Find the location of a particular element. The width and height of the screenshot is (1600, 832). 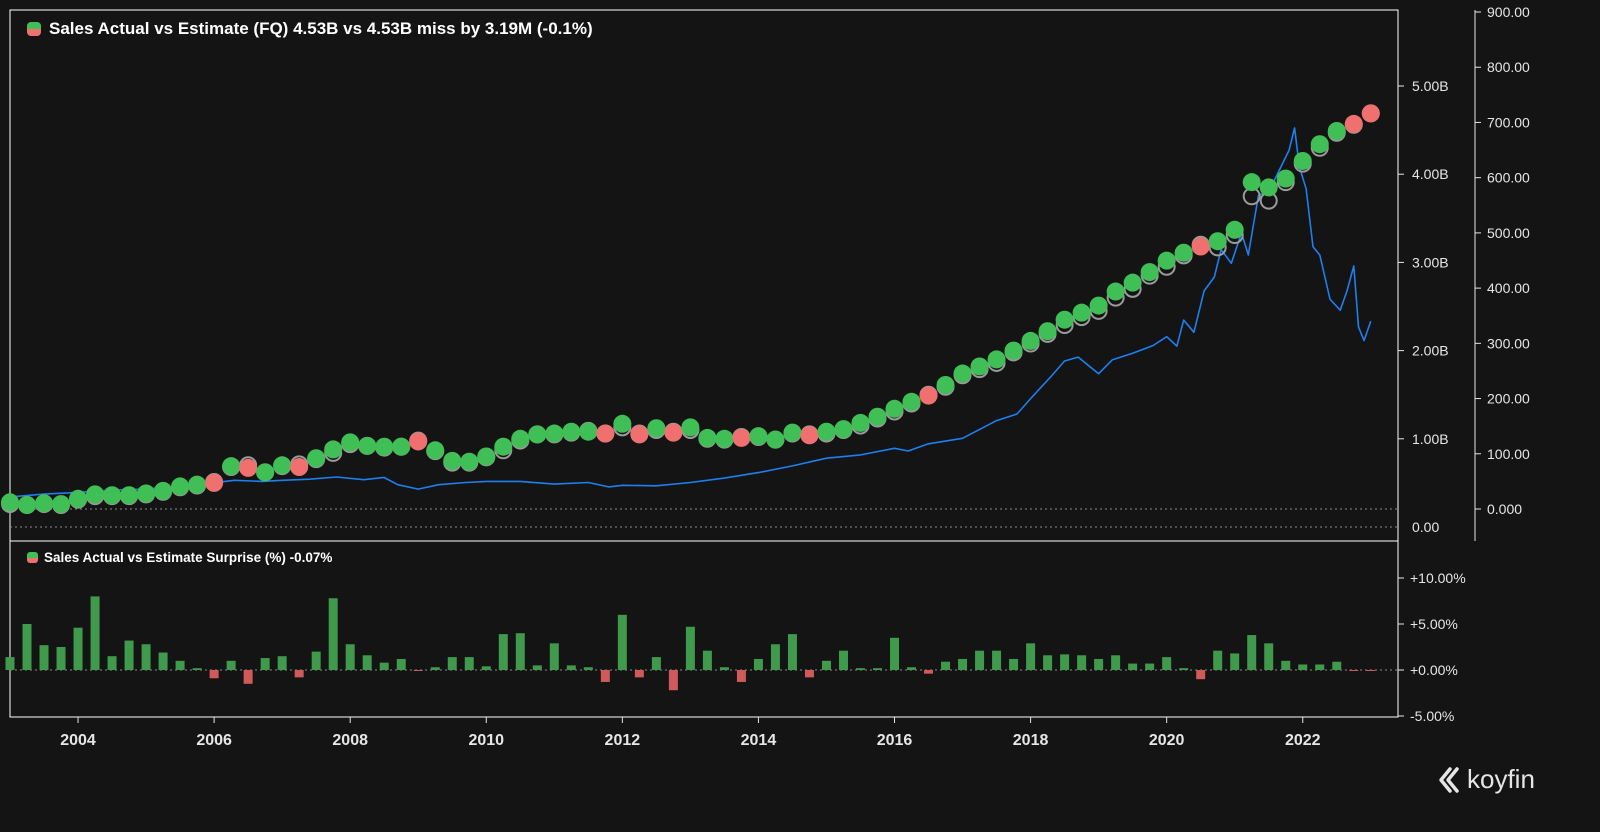

price-axis-tick-label: 600.00 is located at coordinates (1508, 178).